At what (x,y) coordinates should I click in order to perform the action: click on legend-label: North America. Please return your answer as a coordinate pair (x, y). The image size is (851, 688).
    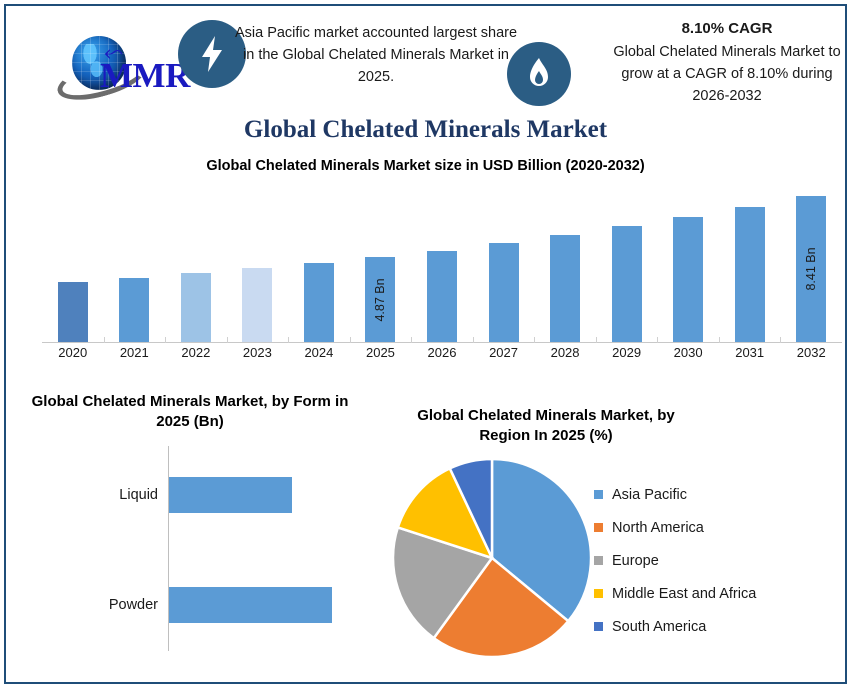
    Looking at the image, I should click on (658, 527).